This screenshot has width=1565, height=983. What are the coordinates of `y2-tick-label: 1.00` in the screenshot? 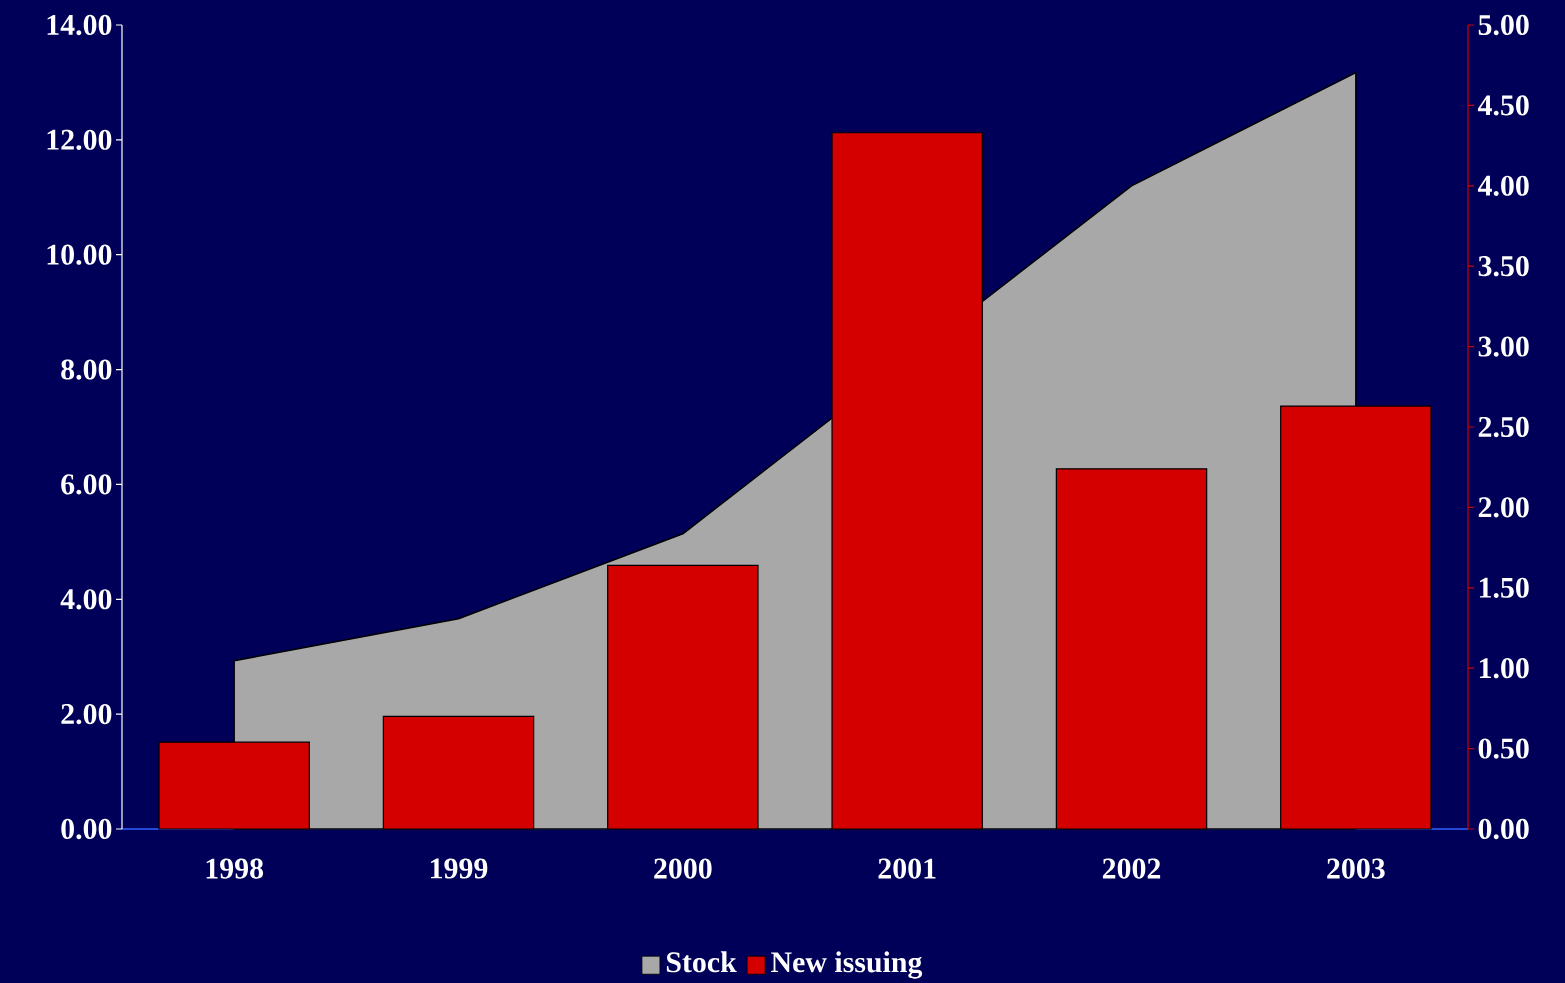 It's located at (1504, 668).